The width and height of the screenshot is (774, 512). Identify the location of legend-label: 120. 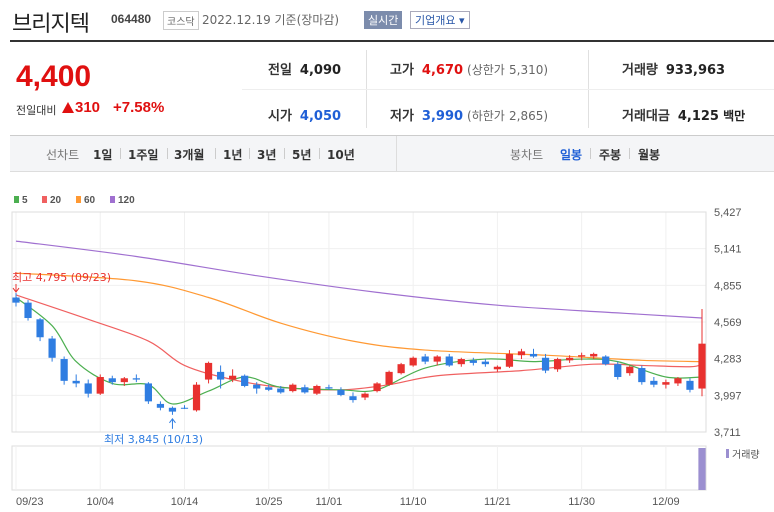
(126, 200).